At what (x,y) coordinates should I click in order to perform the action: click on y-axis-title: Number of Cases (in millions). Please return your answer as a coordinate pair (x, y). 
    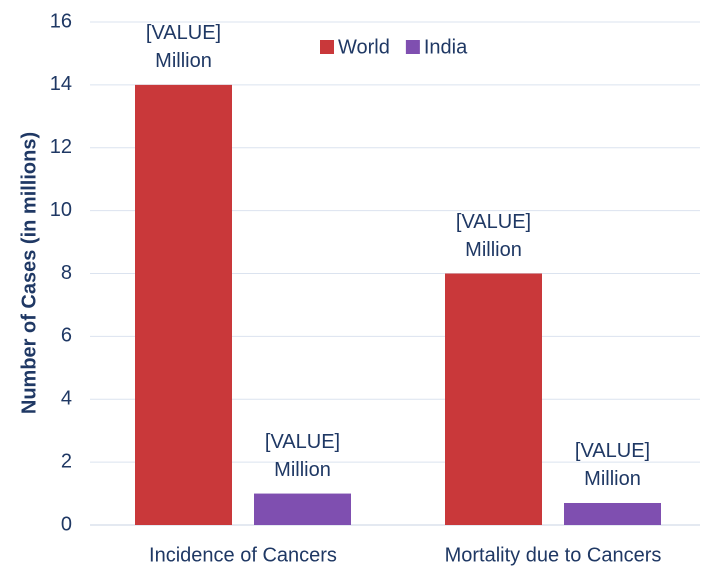
    Looking at the image, I should click on (29, 273).